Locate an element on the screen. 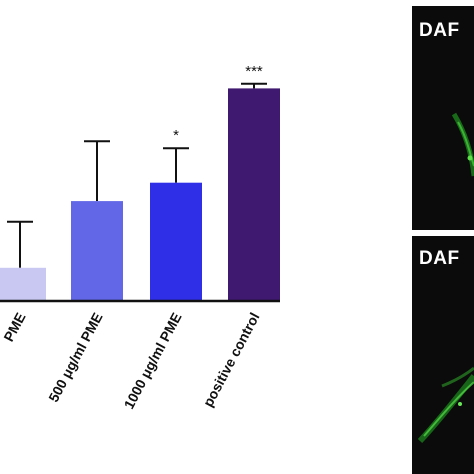  significance-label: *** is located at coordinates (254, 71).